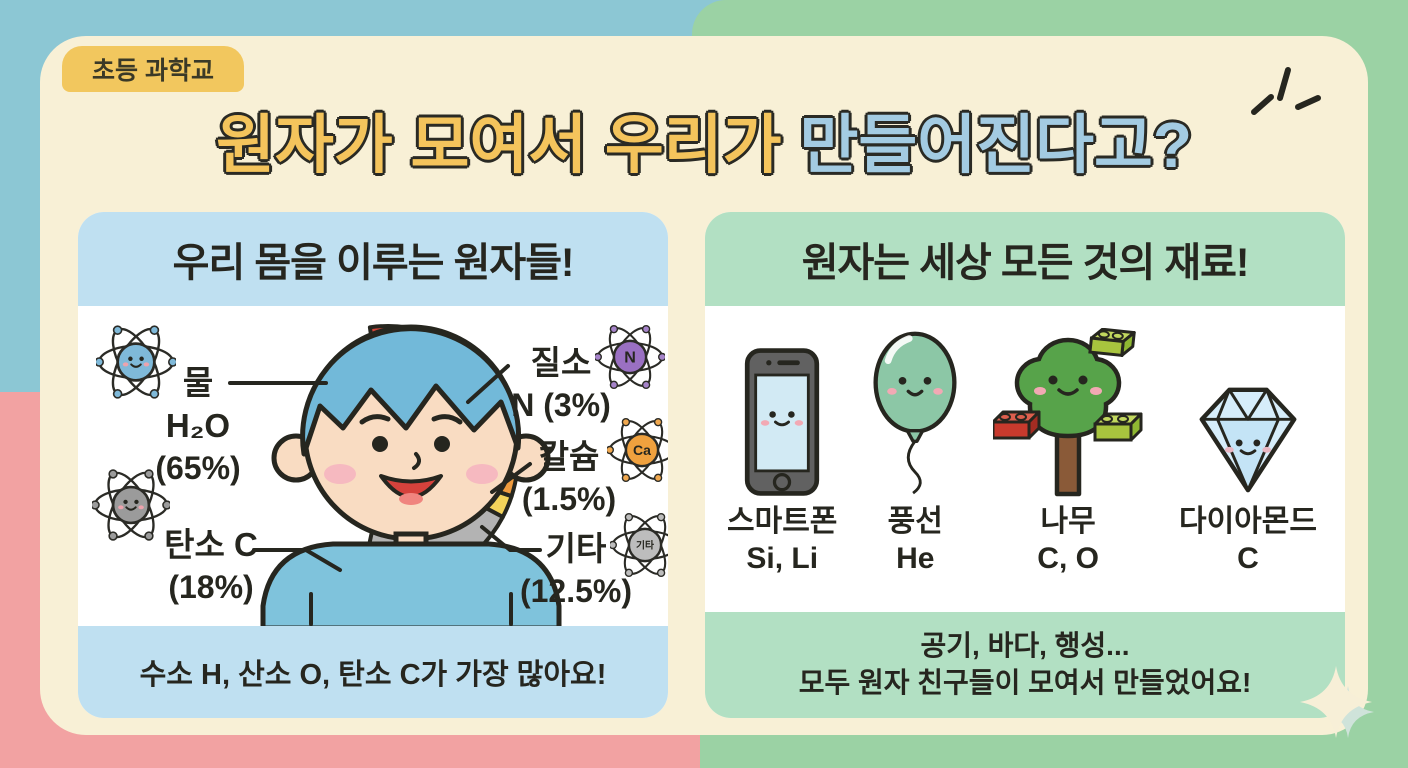 The height and width of the screenshot is (768, 1408). What do you see at coordinates (1247, 521) in the screenshot?
I see `item-label: 다이아몬드` at bounding box center [1247, 521].